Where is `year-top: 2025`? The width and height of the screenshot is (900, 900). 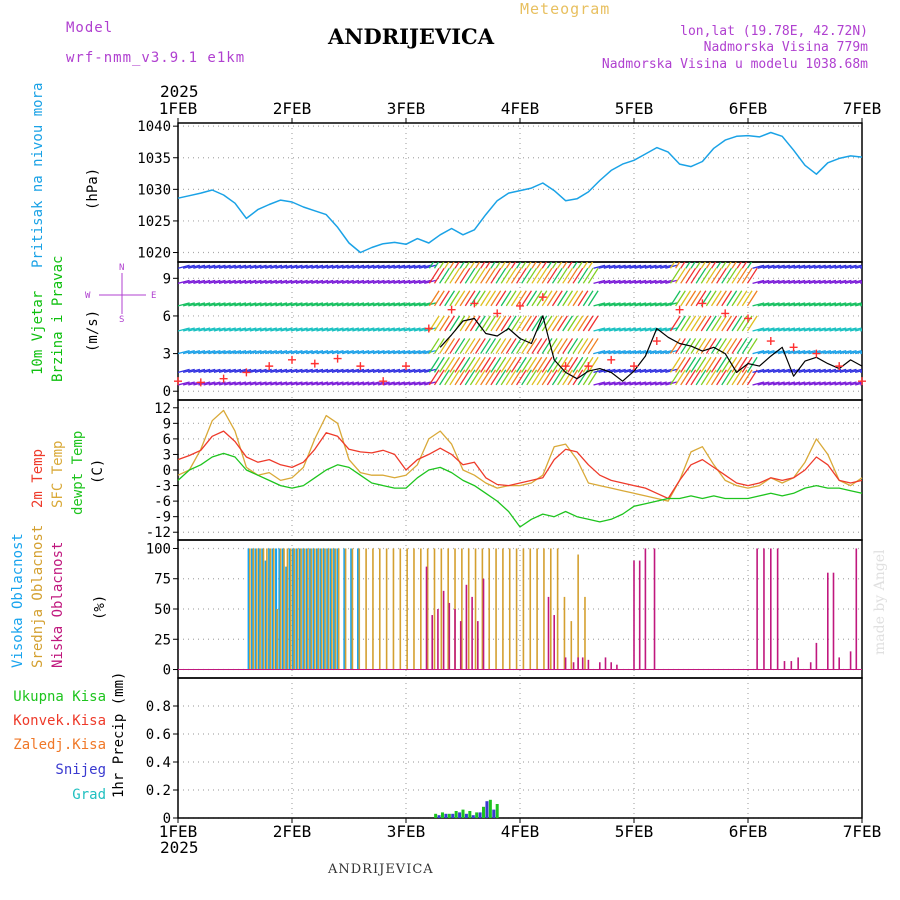
year-top: 2025 is located at coordinates (179, 91).